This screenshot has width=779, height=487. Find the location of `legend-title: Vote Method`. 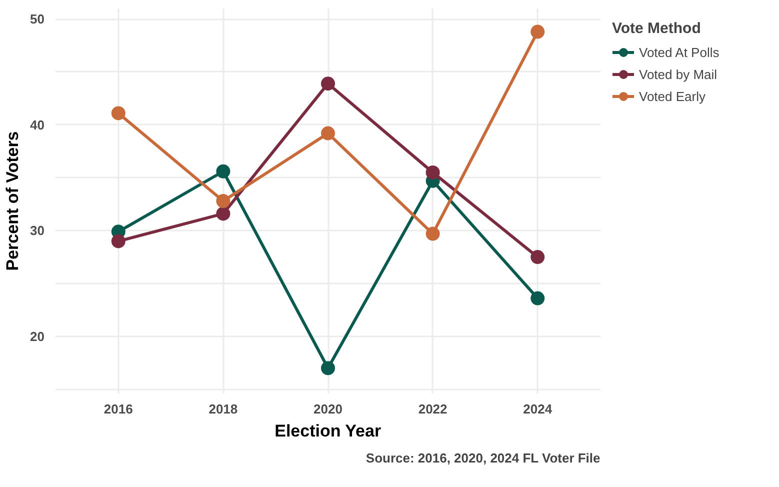

legend-title: Vote Method is located at coordinates (657, 28).